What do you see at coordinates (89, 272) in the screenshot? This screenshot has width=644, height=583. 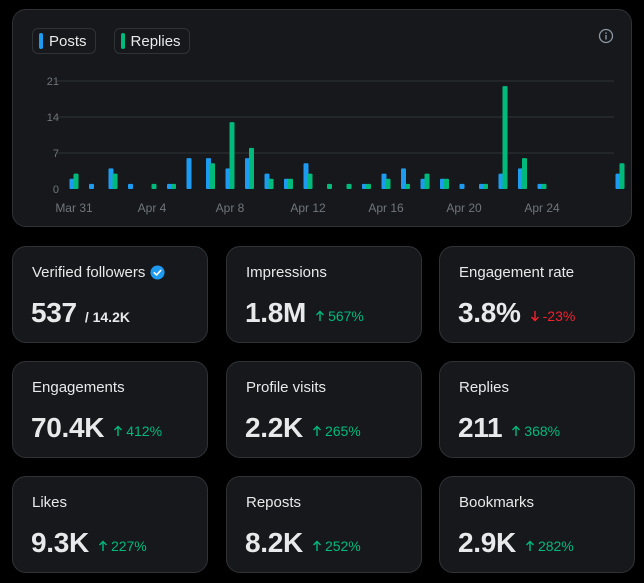 I see `stat-label-text: Verified followers` at bounding box center [89, 272].